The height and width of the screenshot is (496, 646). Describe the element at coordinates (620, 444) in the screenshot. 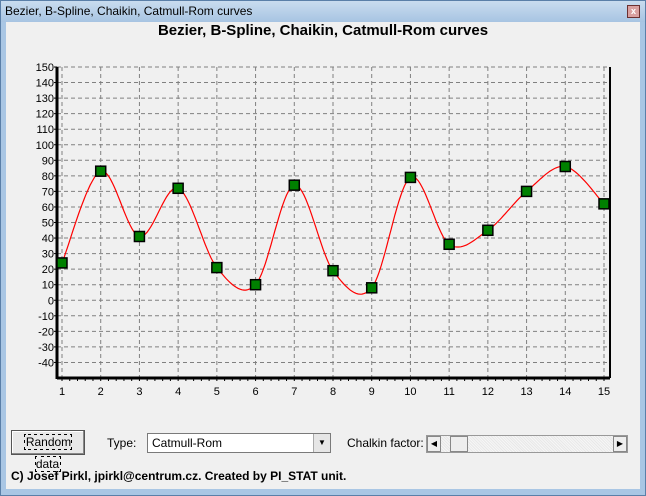

I see `arrow-right-icon: ▶` at that location.